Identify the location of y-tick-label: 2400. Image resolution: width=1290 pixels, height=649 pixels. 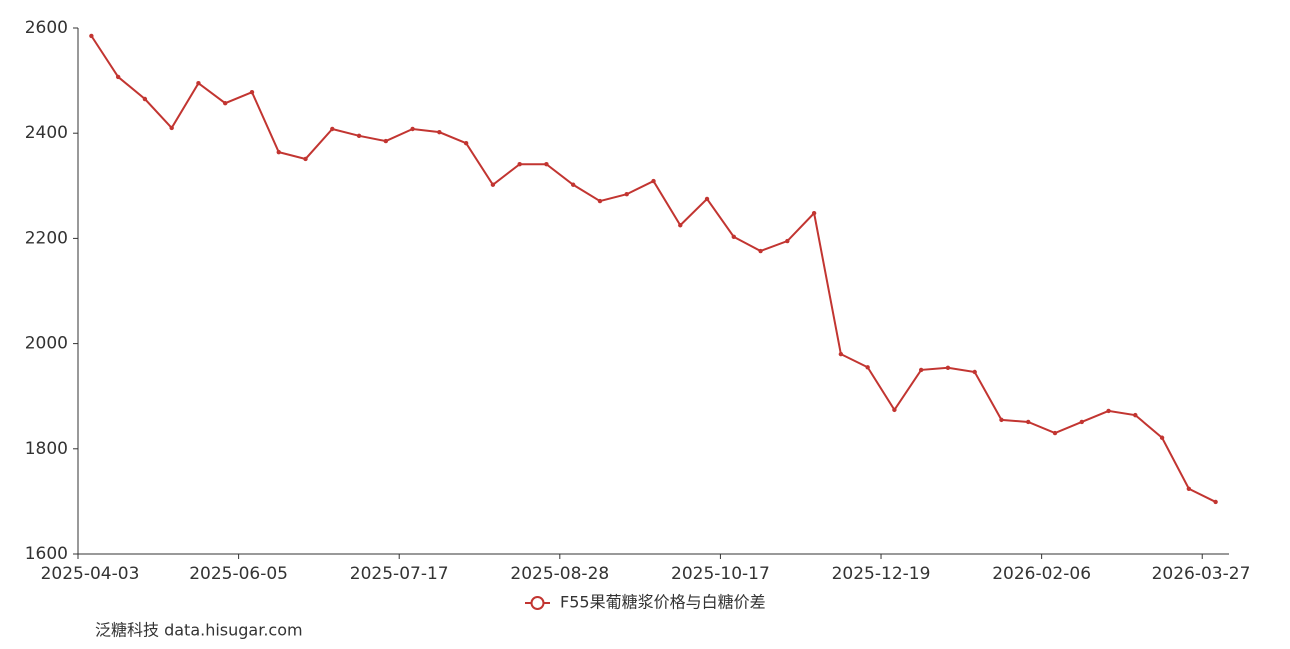
(46, 133).